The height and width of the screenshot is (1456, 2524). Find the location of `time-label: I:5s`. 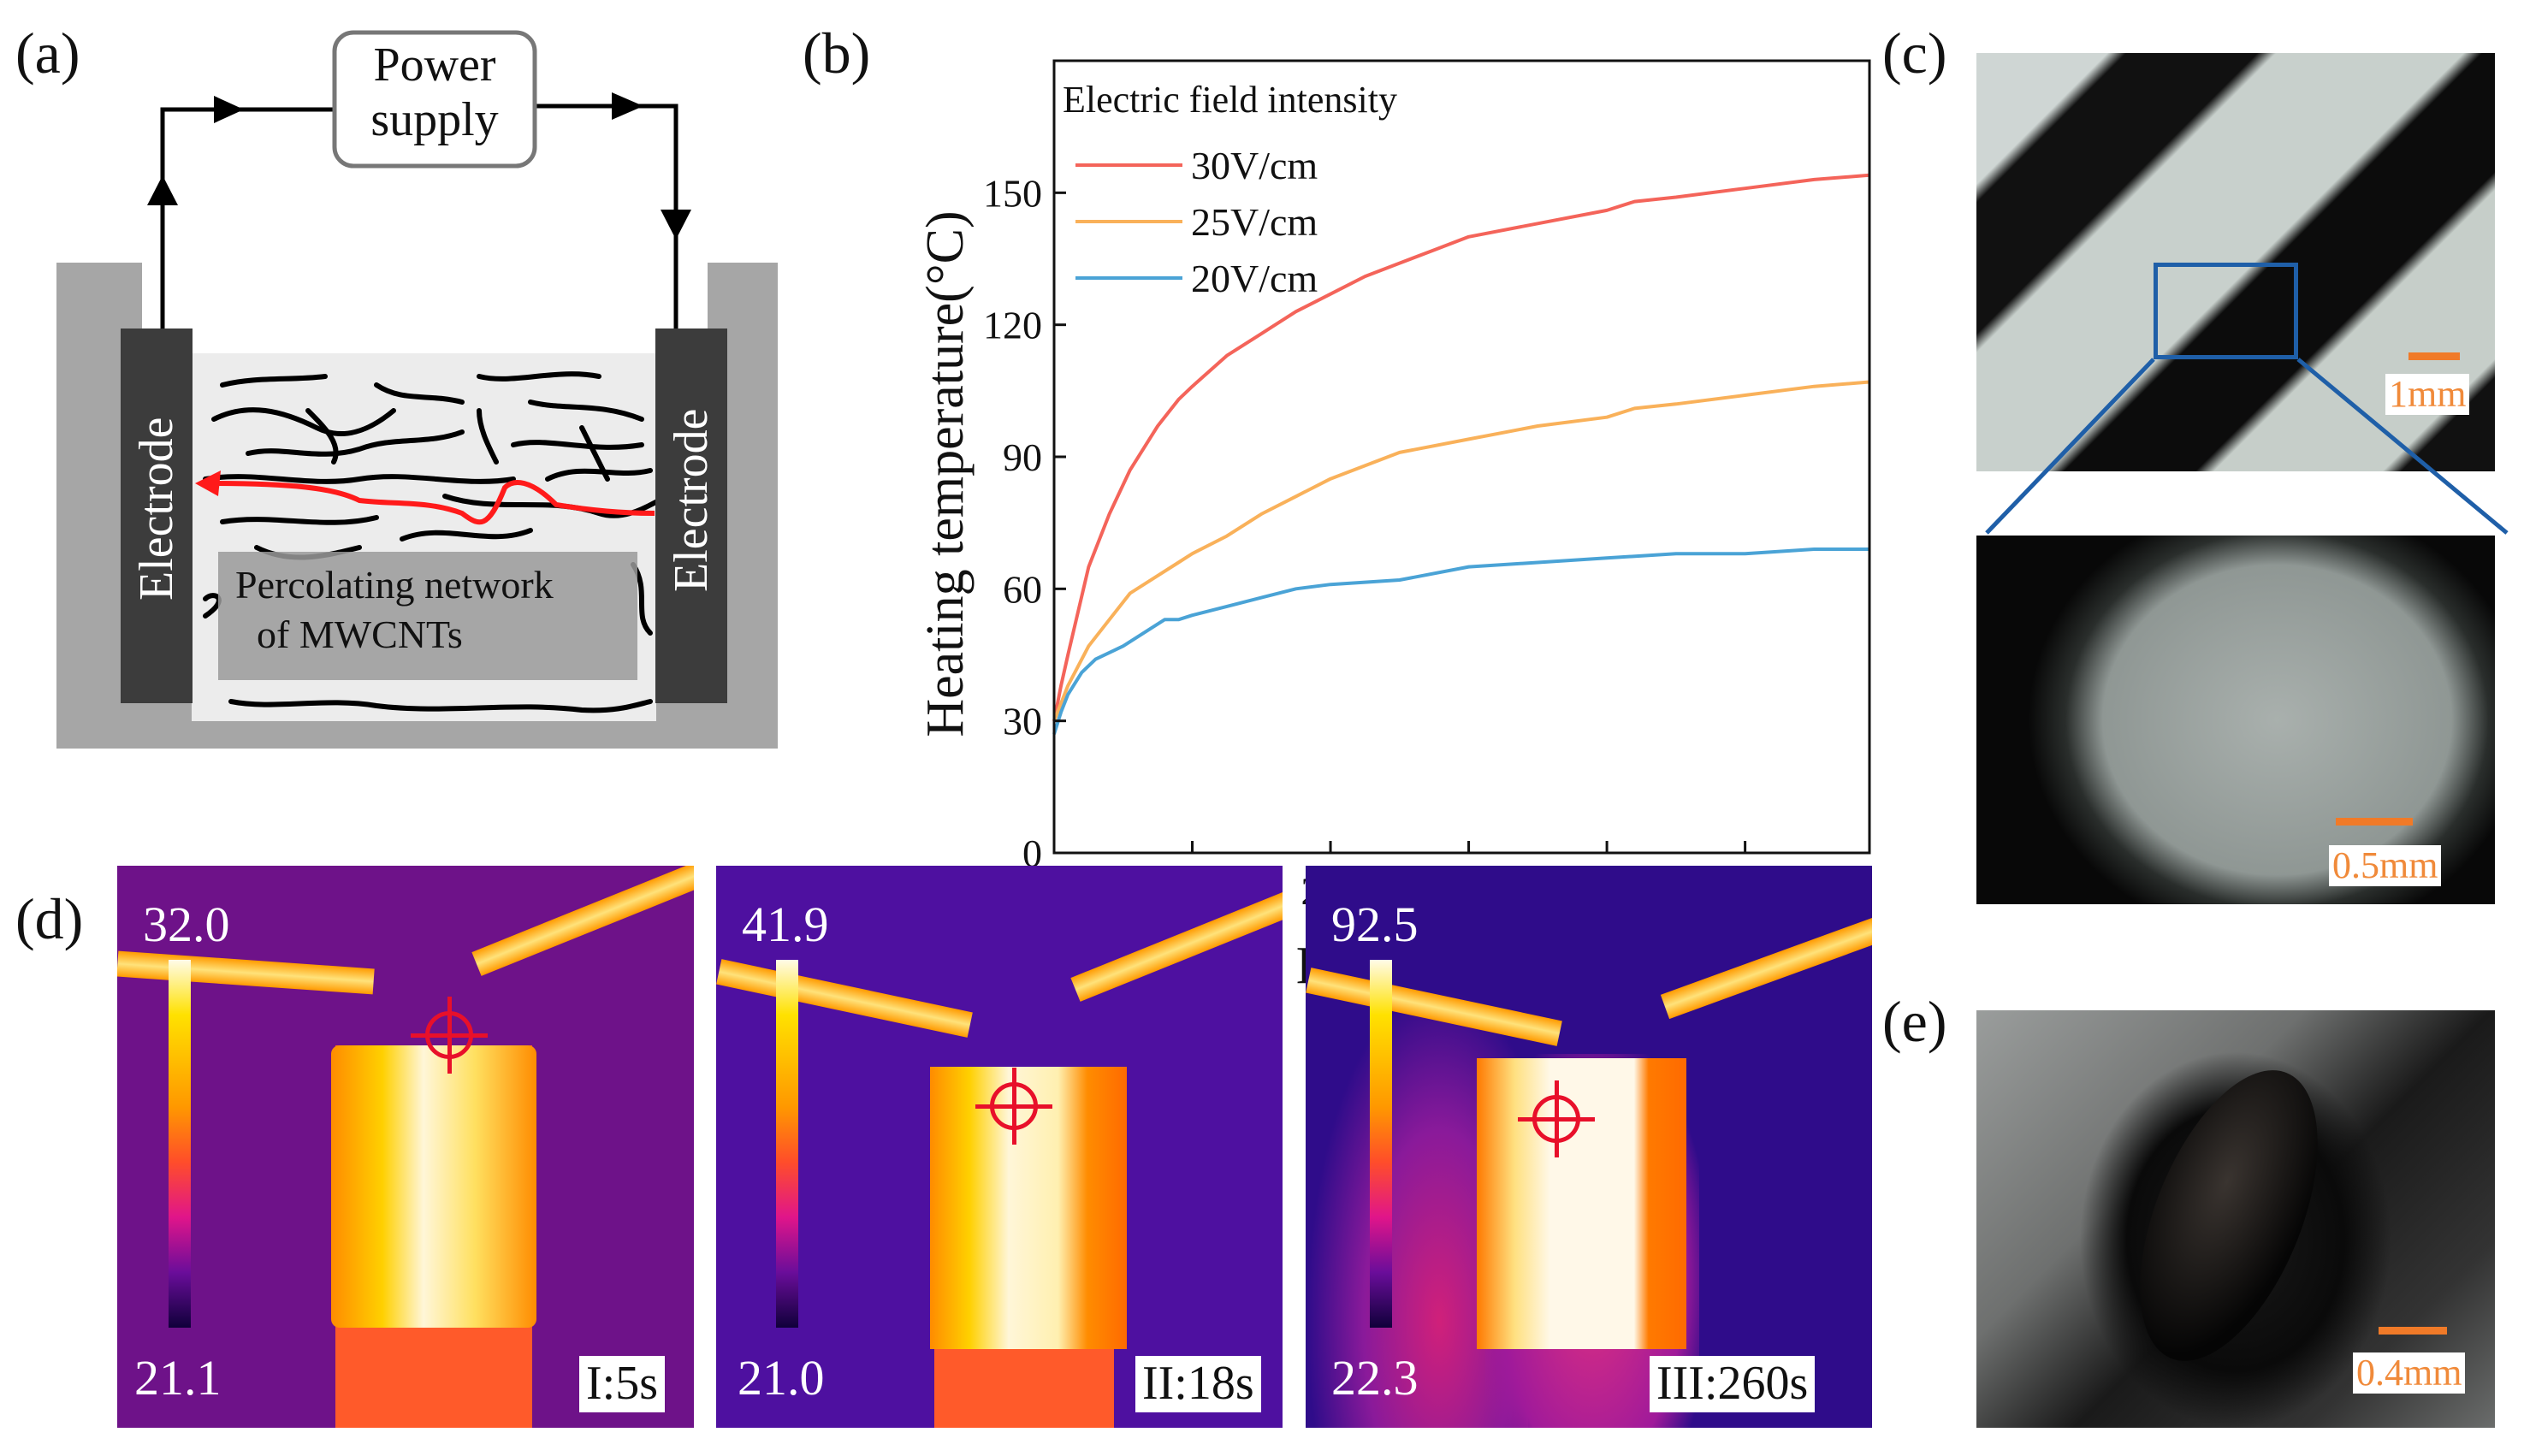

time-label: I:5s is located at coordinates (622, 1384).